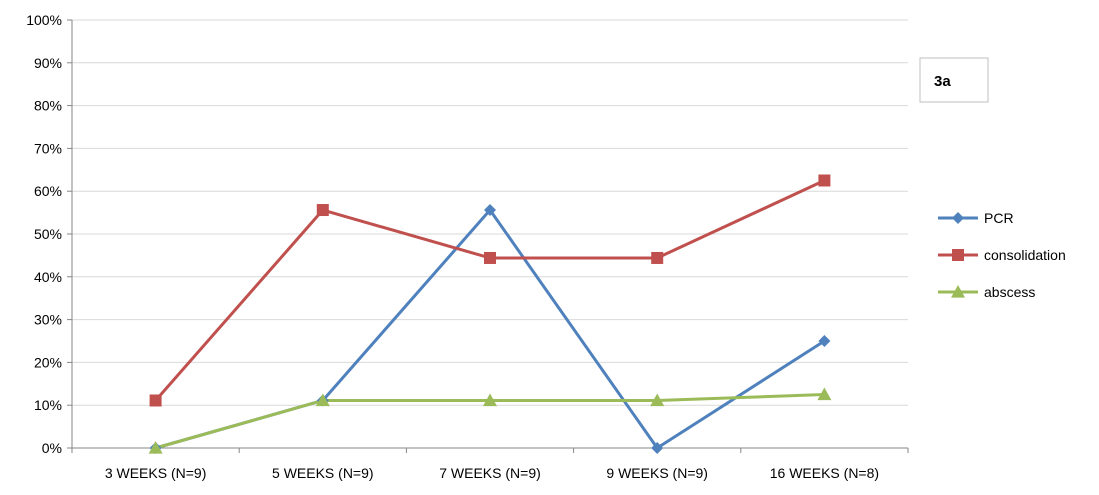 Image resolution: width=1099 pixels, height=495 pixels. Describe the element at coordinates (490, 473) in the screenshot. I see `x-tick-label: 7 WEEKS (N=9)` at that location.